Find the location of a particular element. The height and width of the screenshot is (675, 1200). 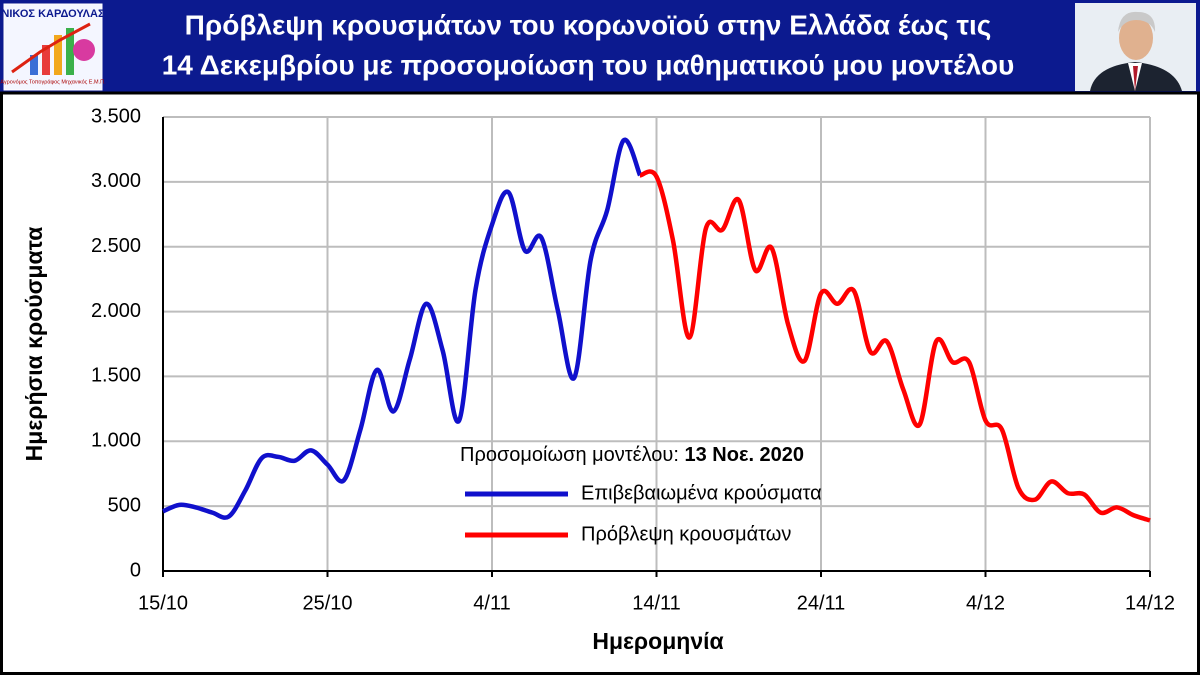

x-tick-label: 24/11 is located at coordinates (821, 603).